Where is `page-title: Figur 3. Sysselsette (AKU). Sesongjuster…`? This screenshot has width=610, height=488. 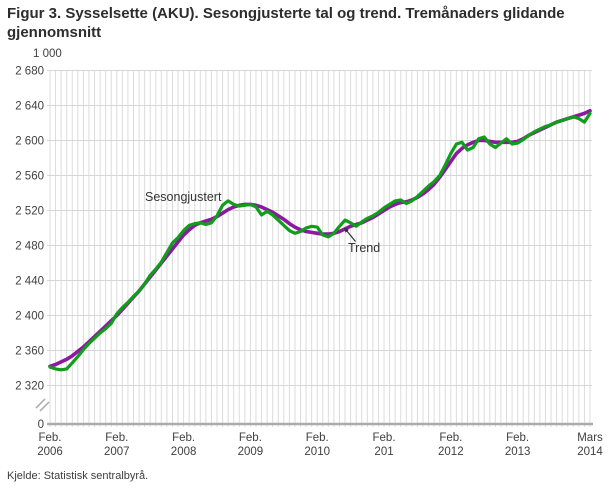
page-title: Figur 3. Sysselsette (AKU). Sesongjuster… is located at coordinates (286, 23).